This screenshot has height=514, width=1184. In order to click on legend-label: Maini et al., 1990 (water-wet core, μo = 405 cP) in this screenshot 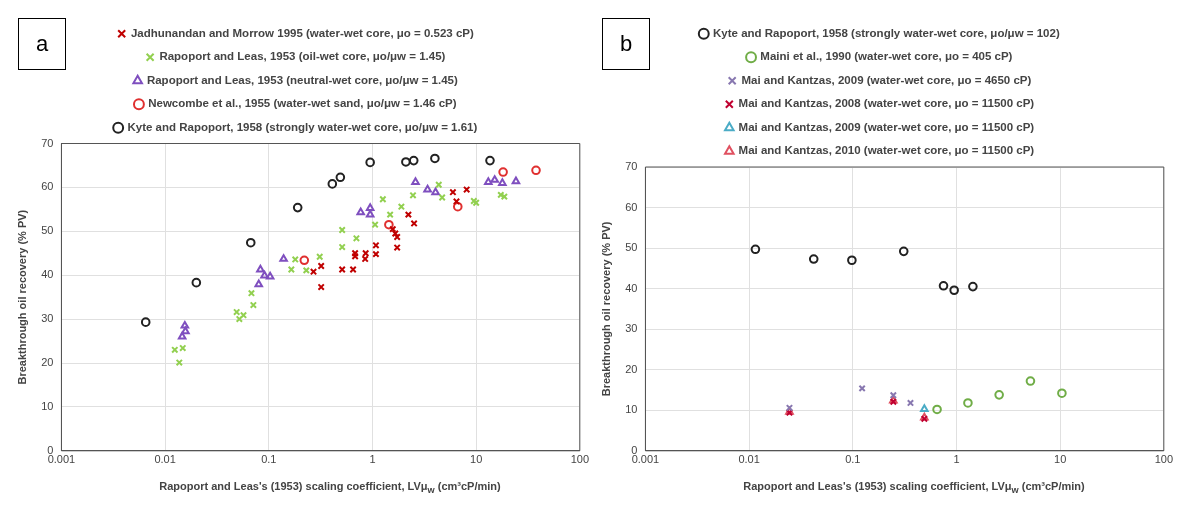, I will do `click(886, 56)`.